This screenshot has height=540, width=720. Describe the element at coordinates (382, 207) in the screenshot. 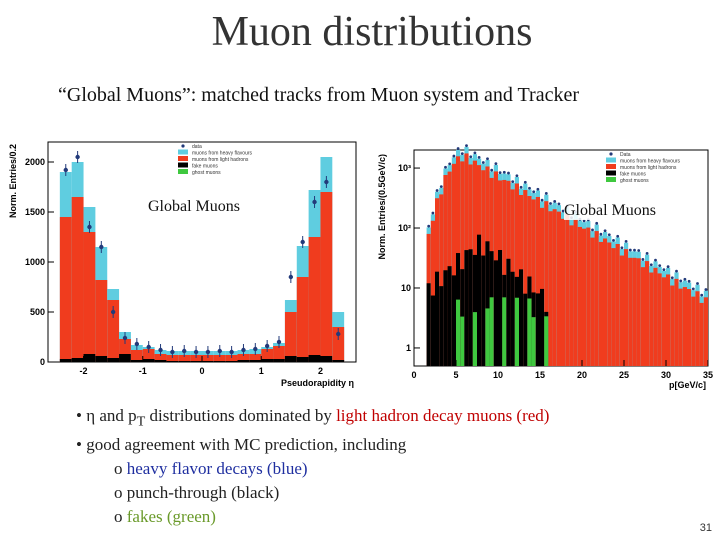

I see `y-axis-label: Norm. Entries/(0.5GeV/c)` at that location.